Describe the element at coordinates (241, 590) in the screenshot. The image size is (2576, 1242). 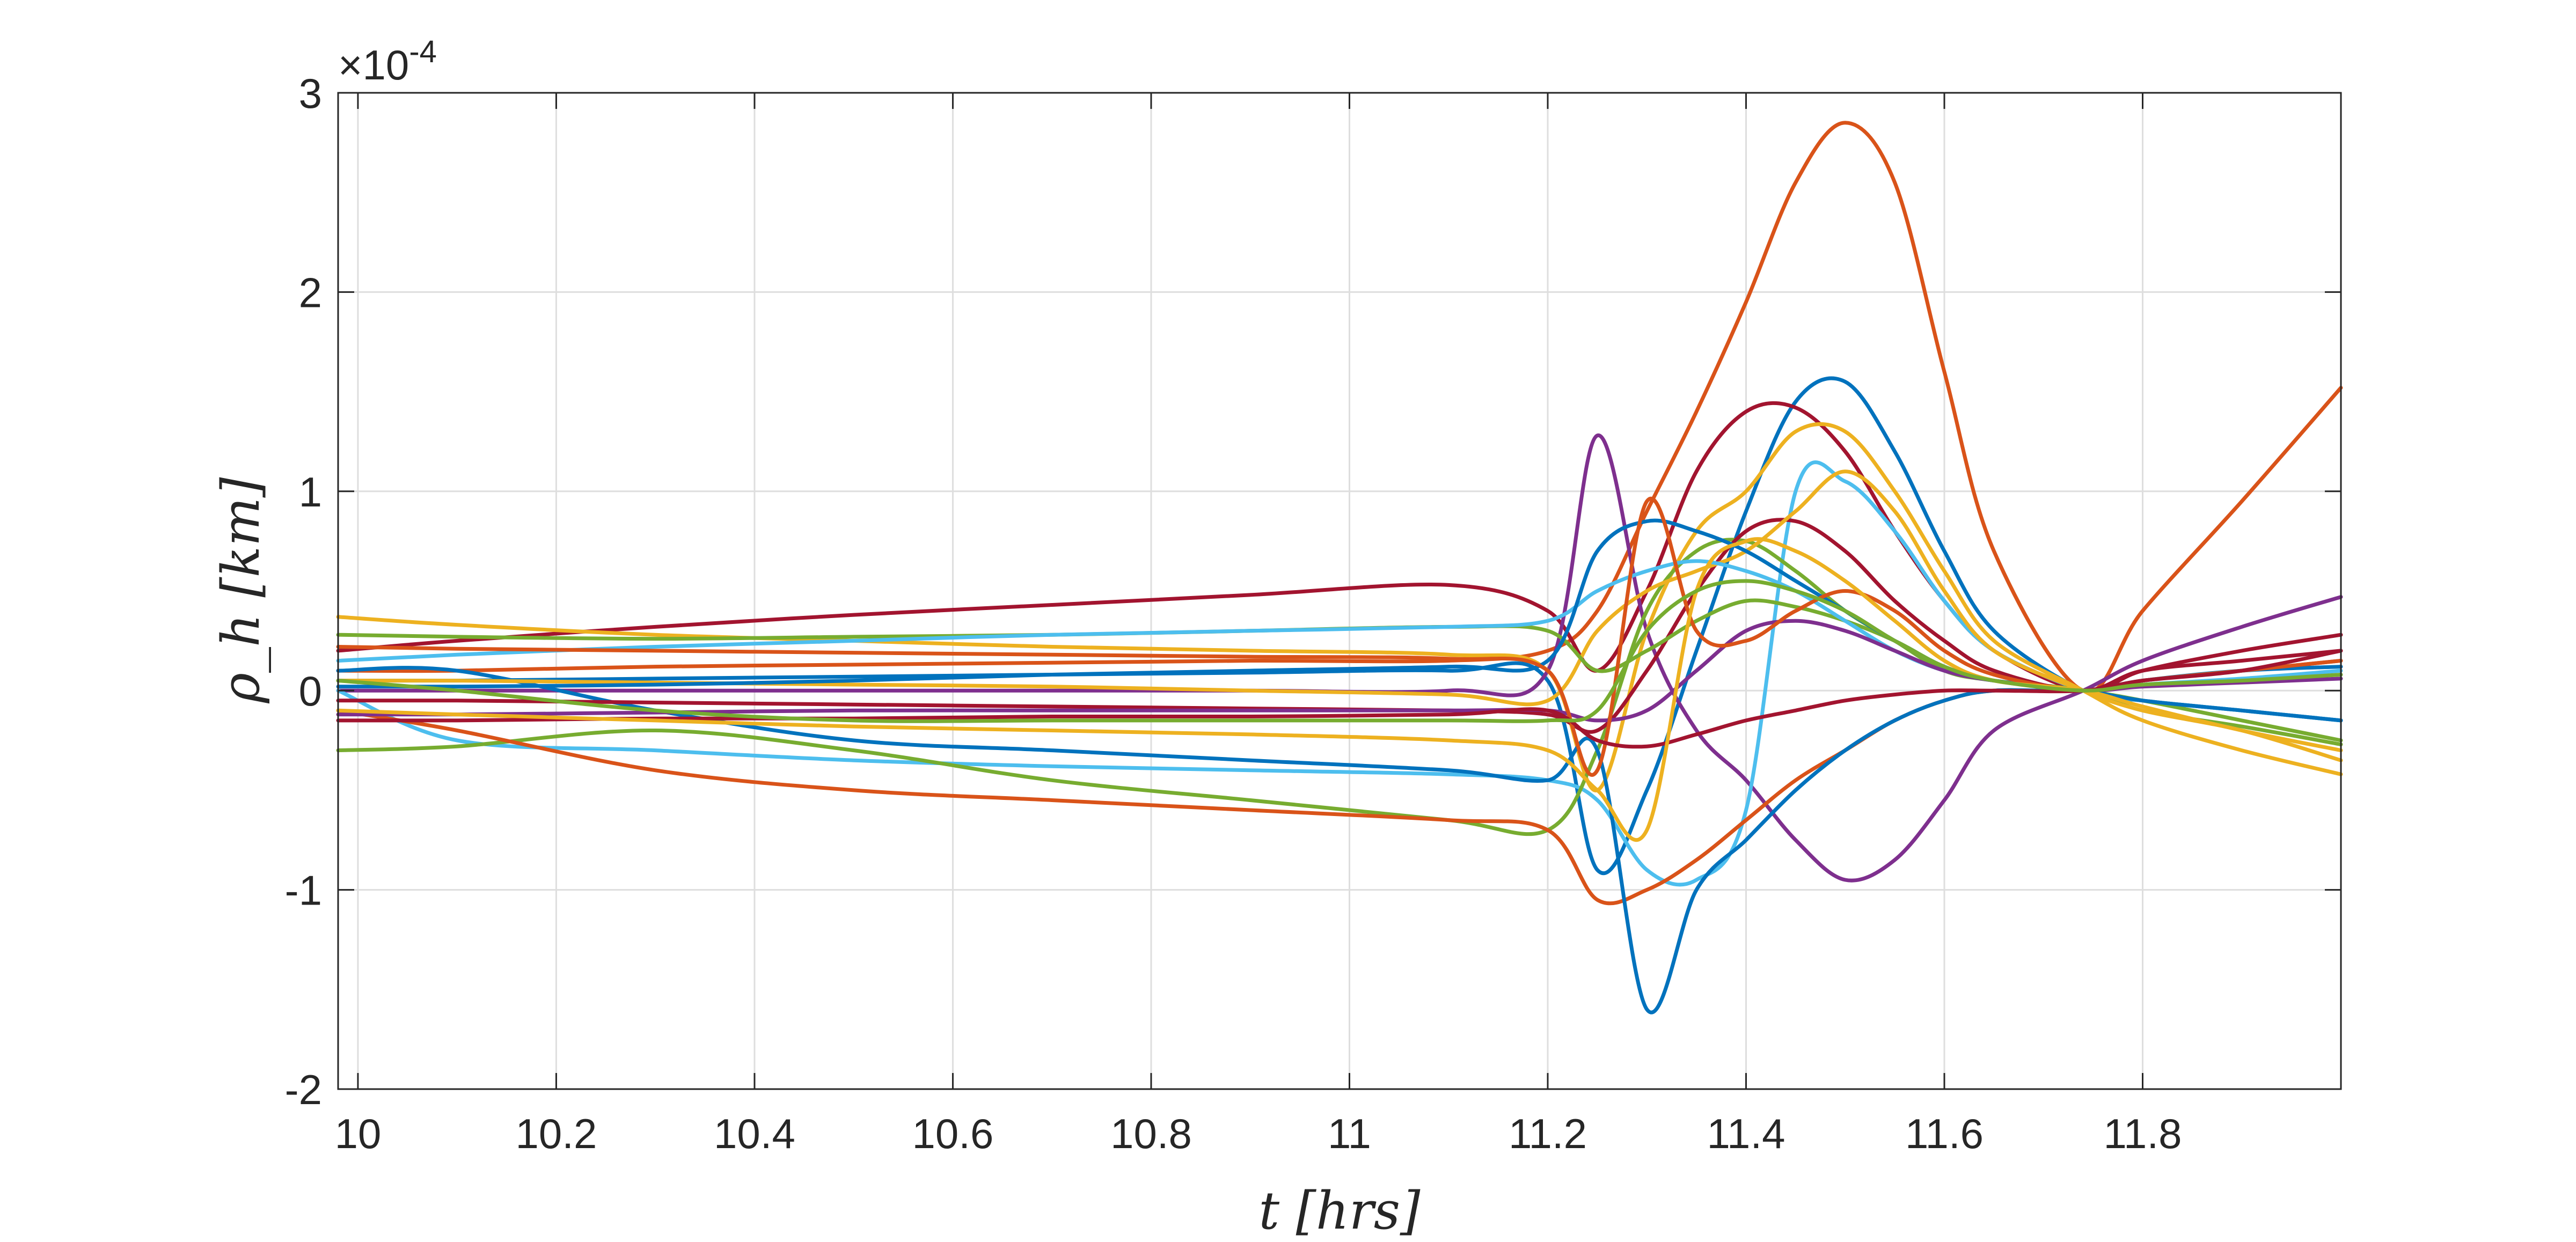
I see `y-axis-label: ρ_h [km]` at that location.